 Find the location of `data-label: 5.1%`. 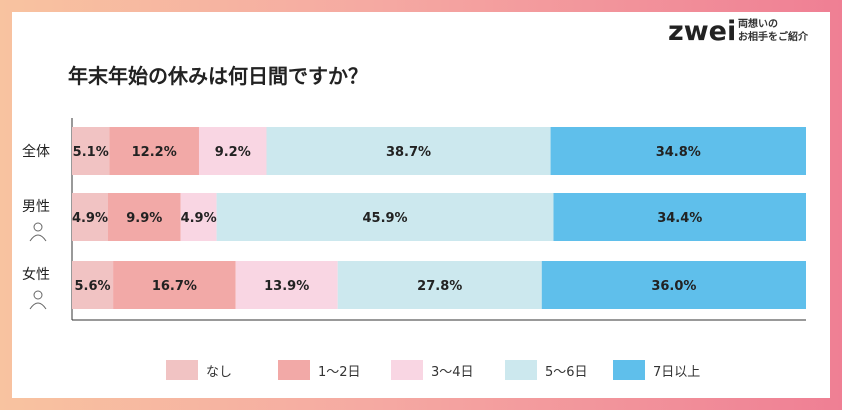

data-label: 5.1% is located at coordinates (91, 152).